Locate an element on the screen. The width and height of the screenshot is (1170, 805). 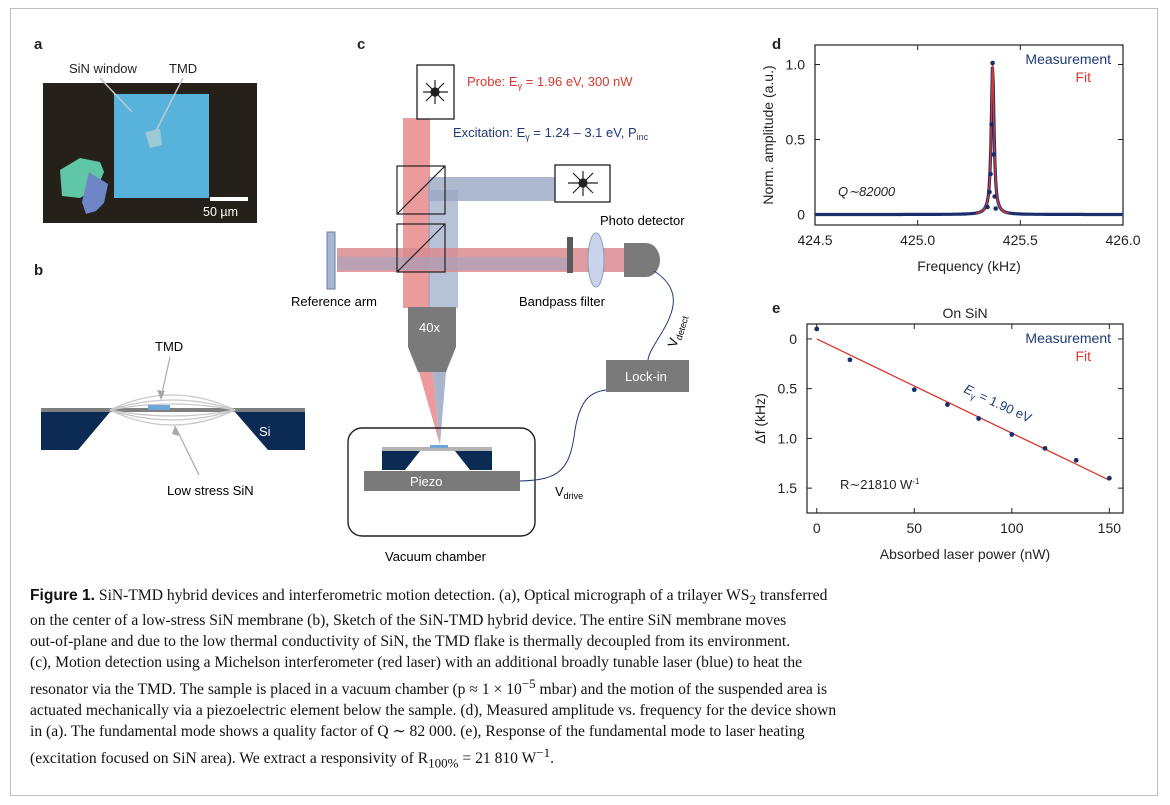
objective is located at coordinates (432, 327).